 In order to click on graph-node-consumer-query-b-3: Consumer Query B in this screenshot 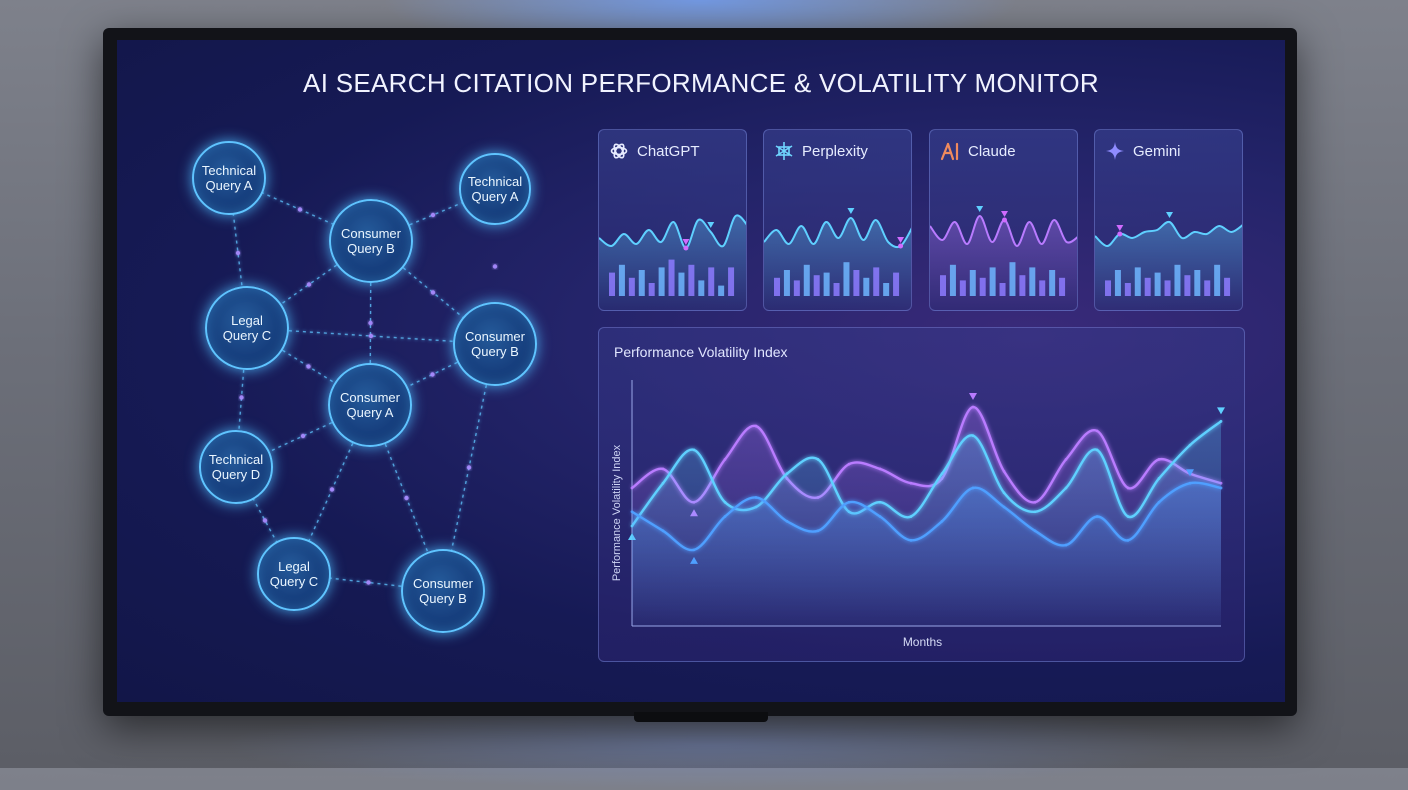, I will do `click(443, 591)`.